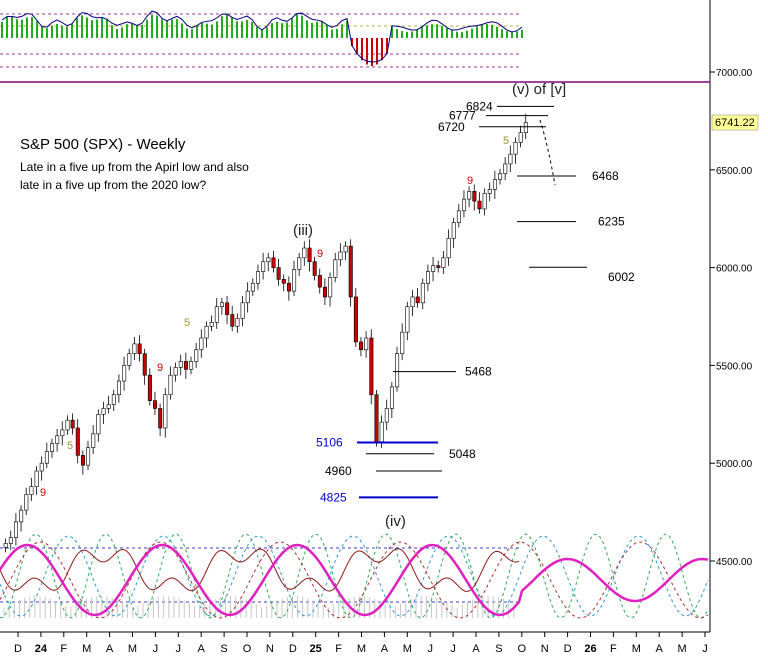 This screenshot has height=670, width=768. I want to click on level-label: 6002, so click(621, 277).